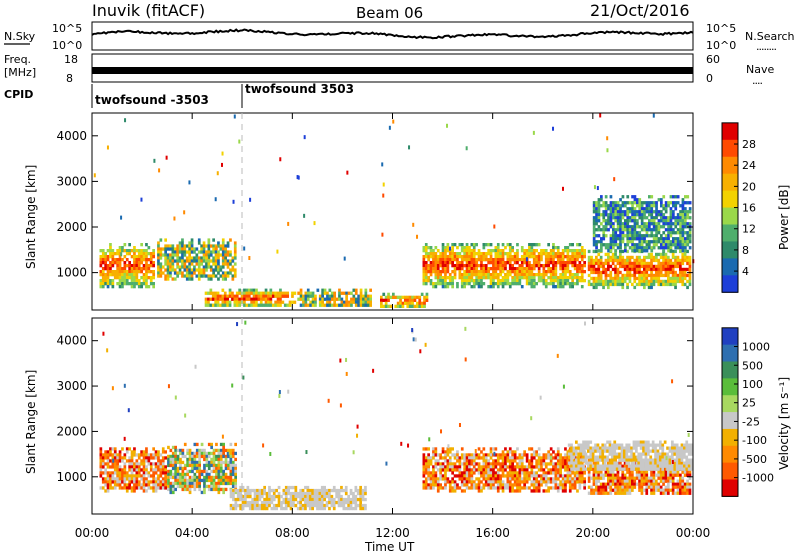 The height and width of the screenshot is (554, 800). Describe the element at coordinates (299, 89) in the screenshot. I see `cpid-program-2: twofsound 3503` at that location.